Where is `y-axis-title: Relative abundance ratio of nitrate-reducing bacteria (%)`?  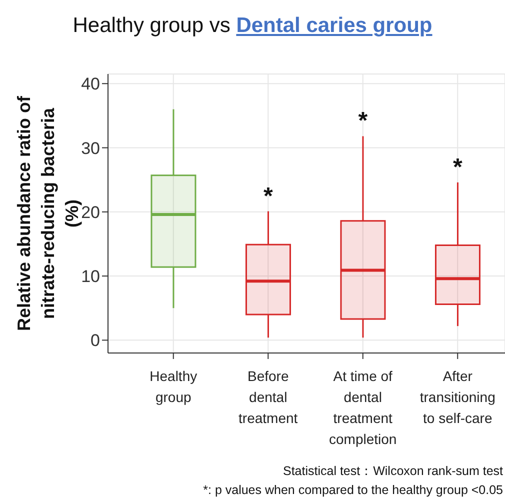
y-axis-title: Relative abundance ratio of nitrate-reducing bacteria (%) is located at coordinates (48, 213).